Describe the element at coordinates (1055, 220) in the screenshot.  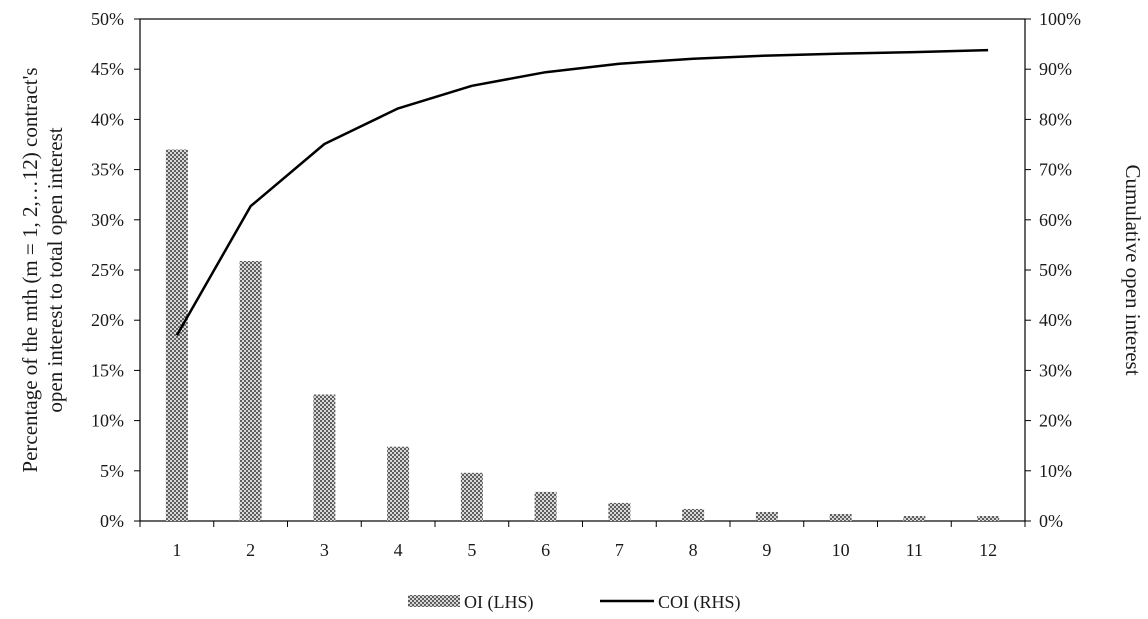
I see `right-tick-label: 60%` at that location.